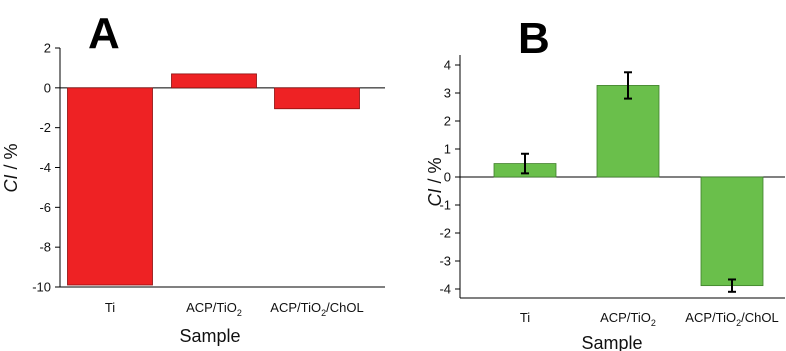  What do you see at coordinates (611, 342) in the screenshot?
I see `panel-b-x-axis-title: Sample` at bounding box center [611, 342].